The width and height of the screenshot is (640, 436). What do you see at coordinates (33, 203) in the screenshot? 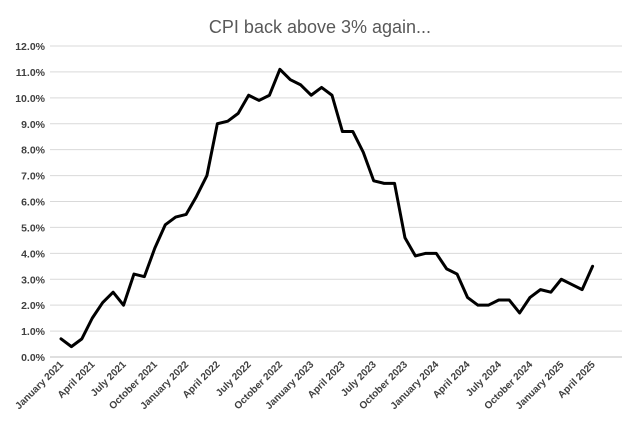
I see `y-tick-label: 6.0%` at bounding box center [33, 203].